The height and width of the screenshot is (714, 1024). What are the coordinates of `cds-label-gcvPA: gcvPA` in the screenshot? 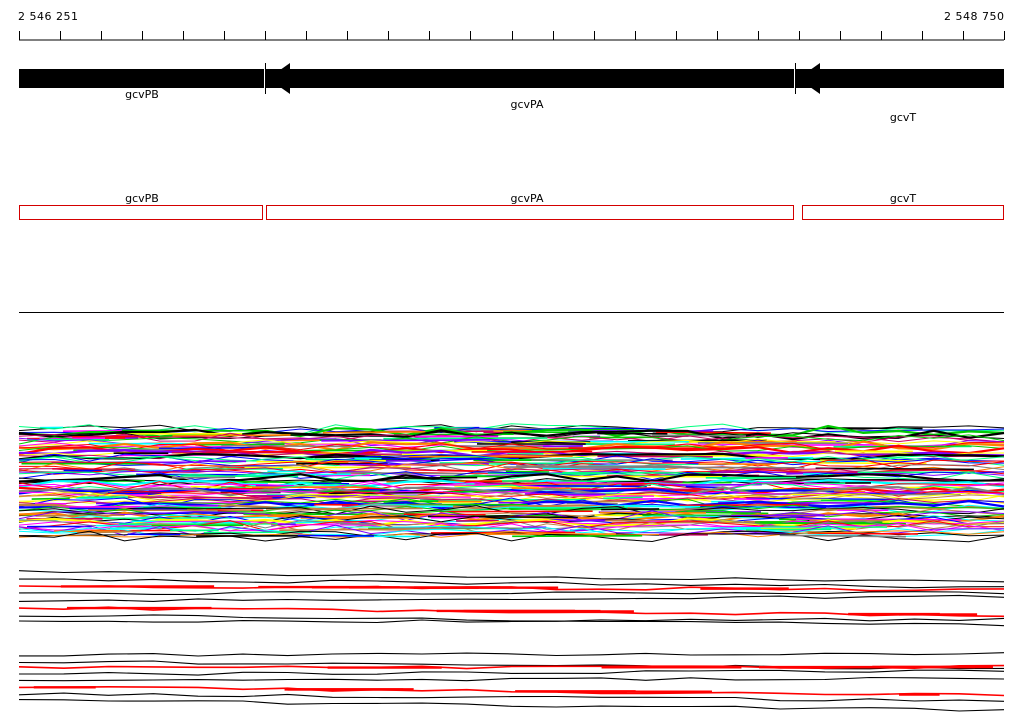 It's located at (527, 198).